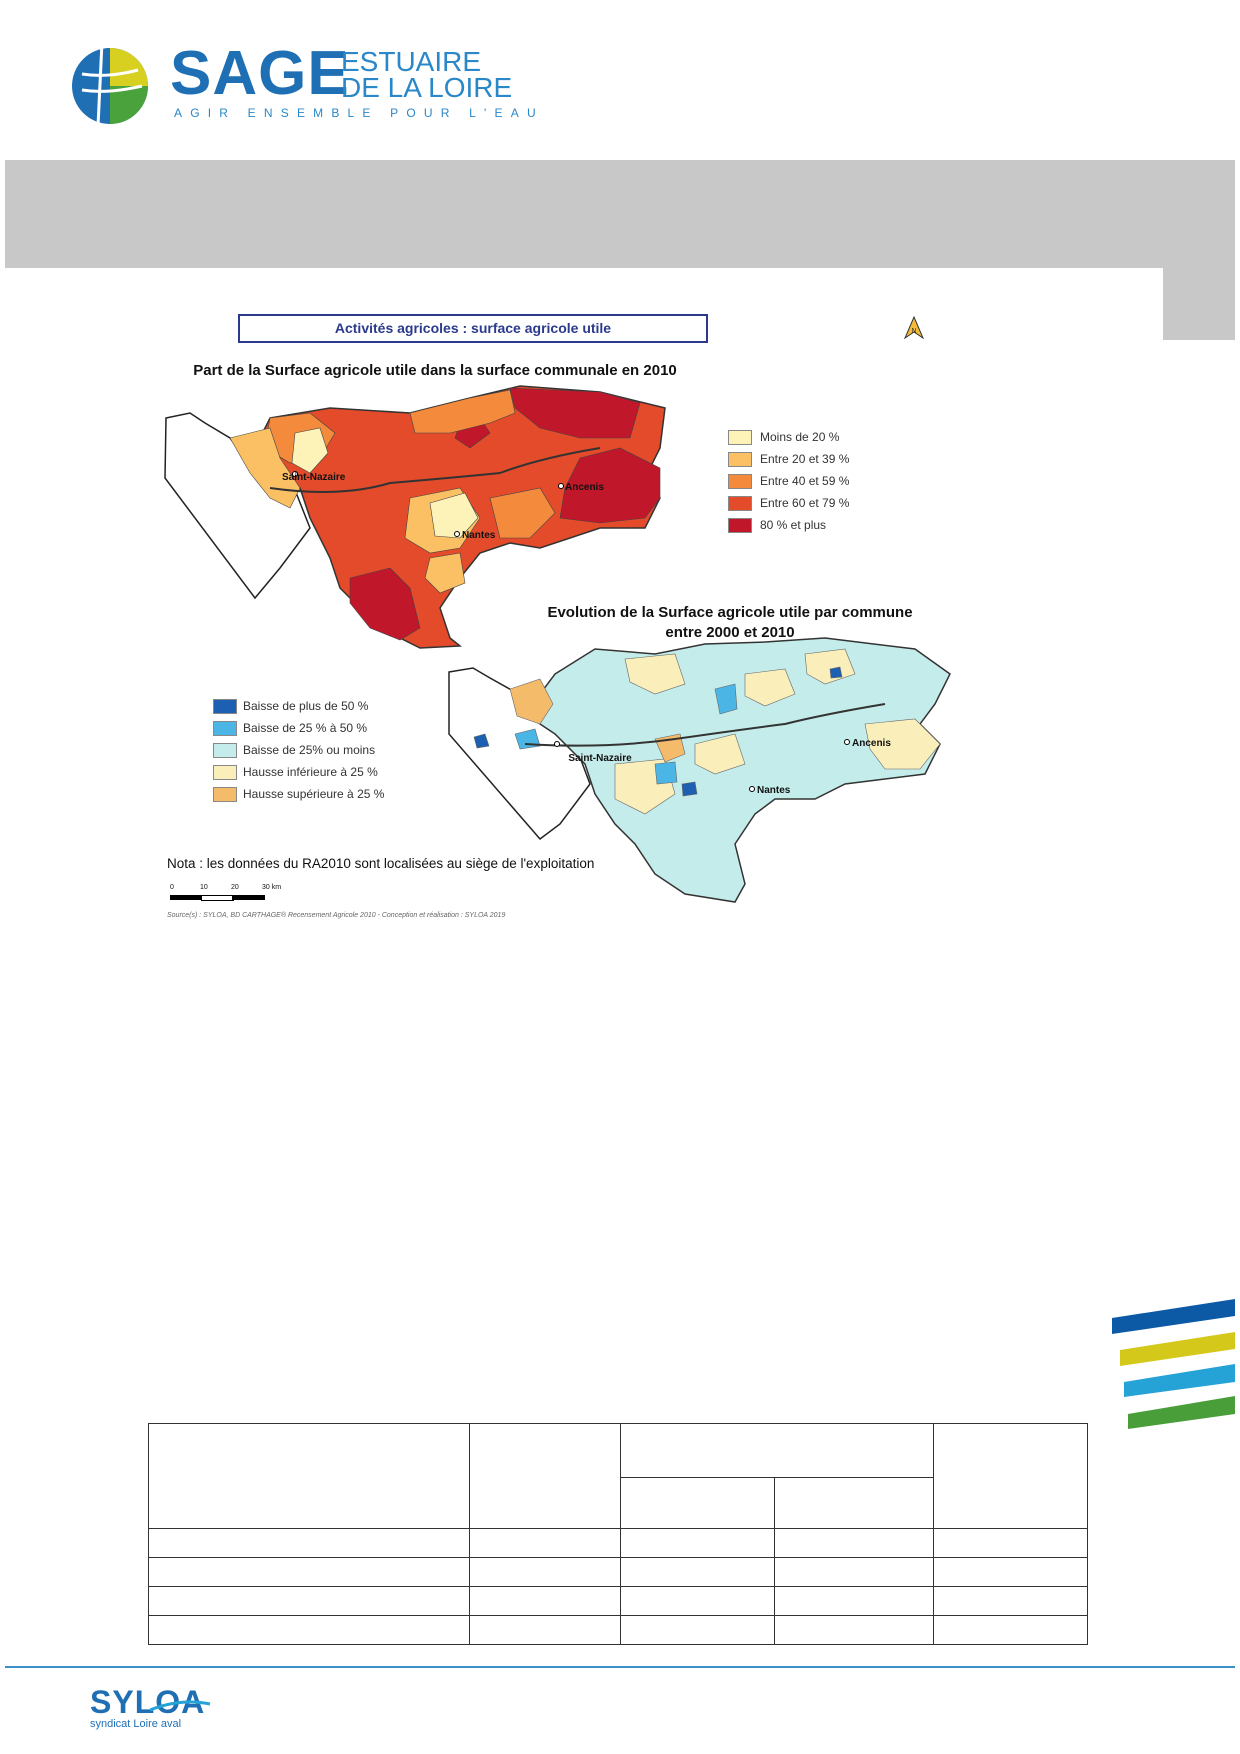 Image resolution: width=1240 pixels, height=1754 pixels. What do you see at coordinates (600, 758) in the screenshot?
I see `map2-city-saint-nazaire: Saint-Nazaire` at bounding box center [600, 758].